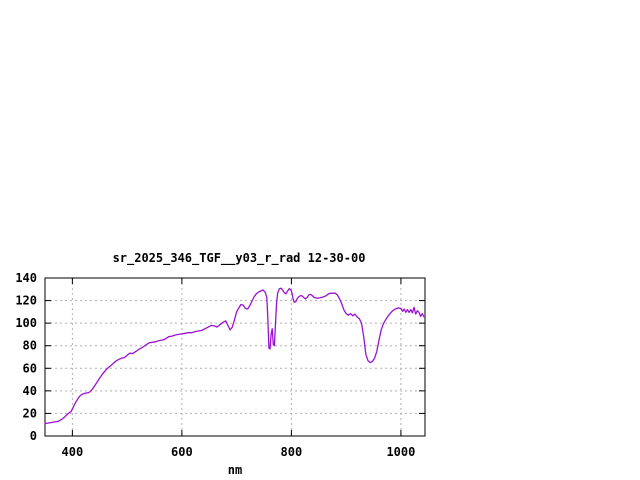 Image resolution: width=640 pixels, height=480 pixels. Describe the element at coordinates (26, 301) in the screenshot. I see `y-tick-label: 120` at that location.